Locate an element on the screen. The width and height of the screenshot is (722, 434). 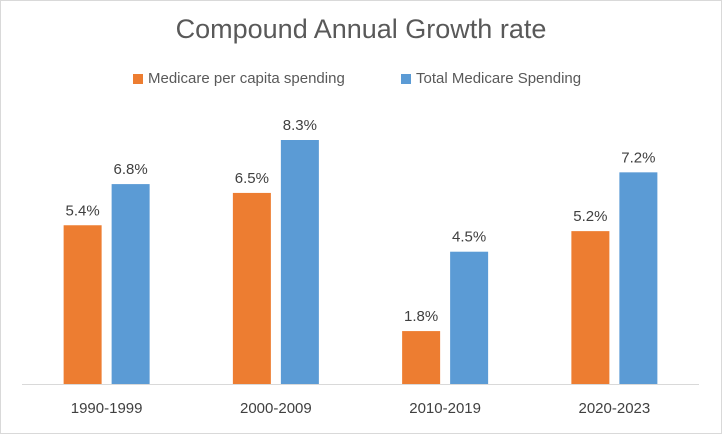
bar-total-2010-2019 is located at coordinates (469, 317).